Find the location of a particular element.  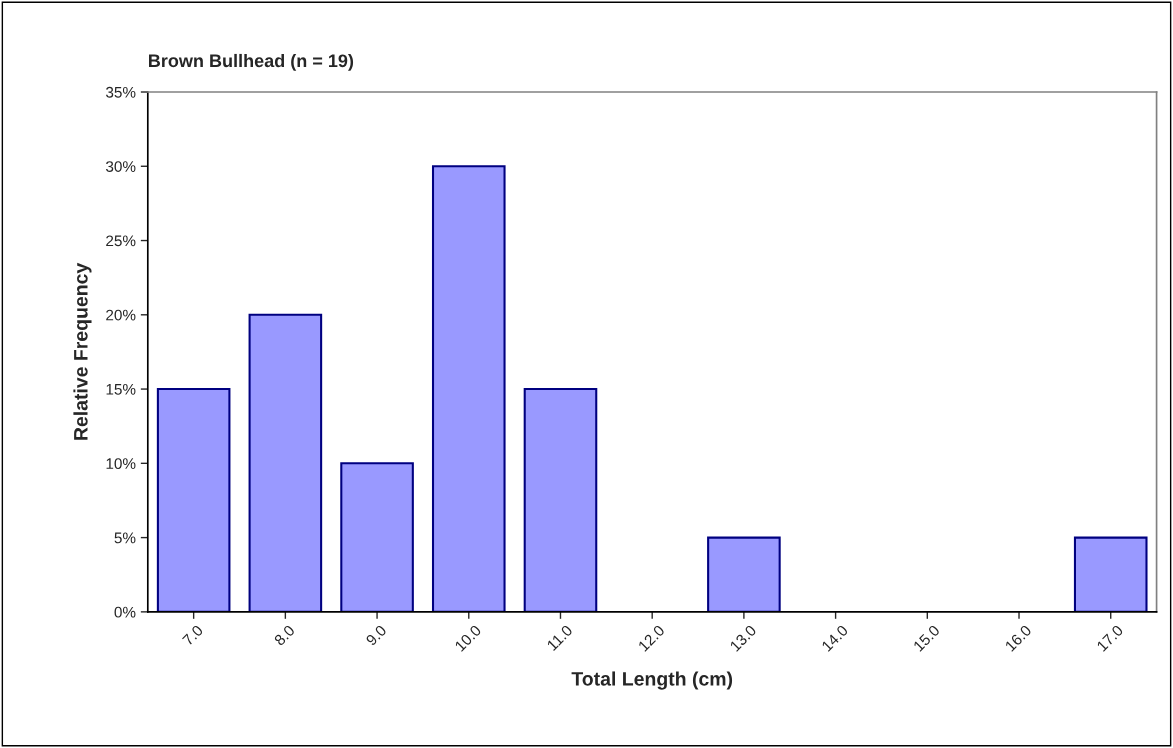

y-tick-label: 15% is located at coordinates (121, 389).